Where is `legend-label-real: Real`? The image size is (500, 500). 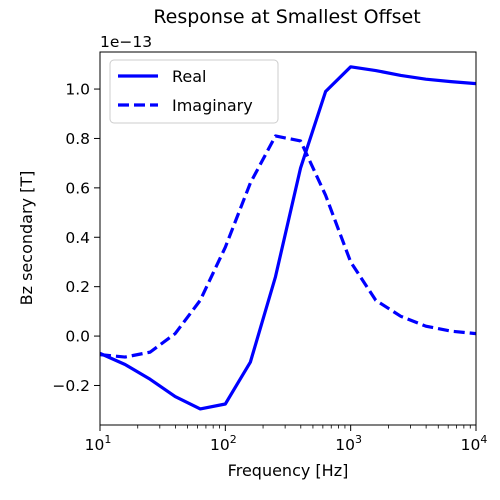 legend-label-real: Real is located at coordinates (189, 76).